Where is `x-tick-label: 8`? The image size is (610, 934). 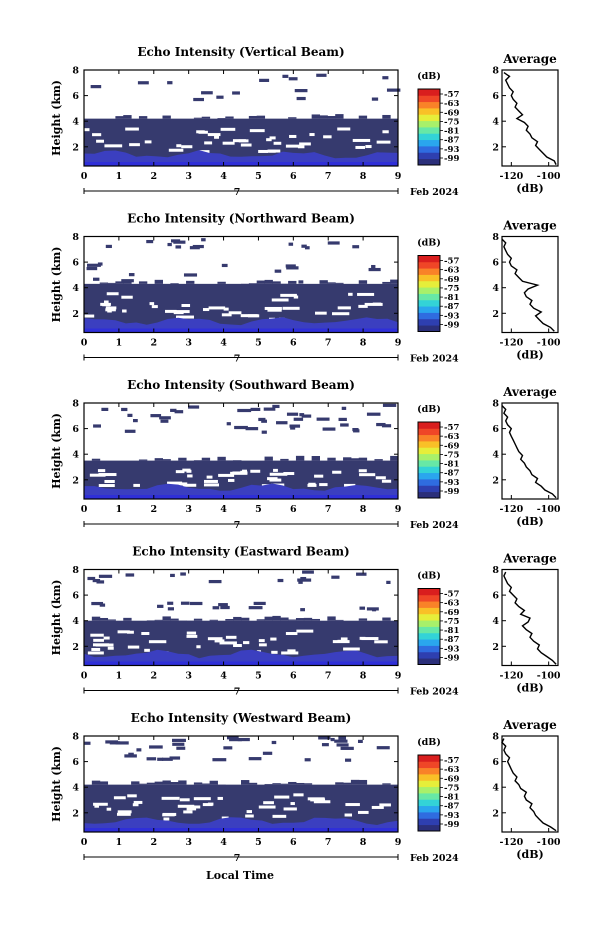 x-tick-label: 8 is located at coordinates (363, 176).